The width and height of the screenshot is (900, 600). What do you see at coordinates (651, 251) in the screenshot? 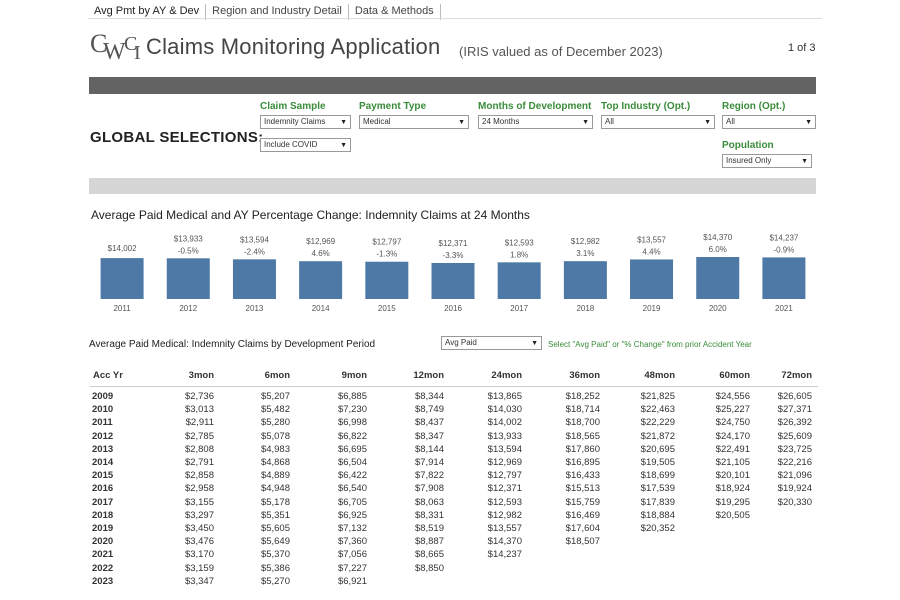
I see `bar-pct-label: 4.4%` at bounding box center [651, 251].